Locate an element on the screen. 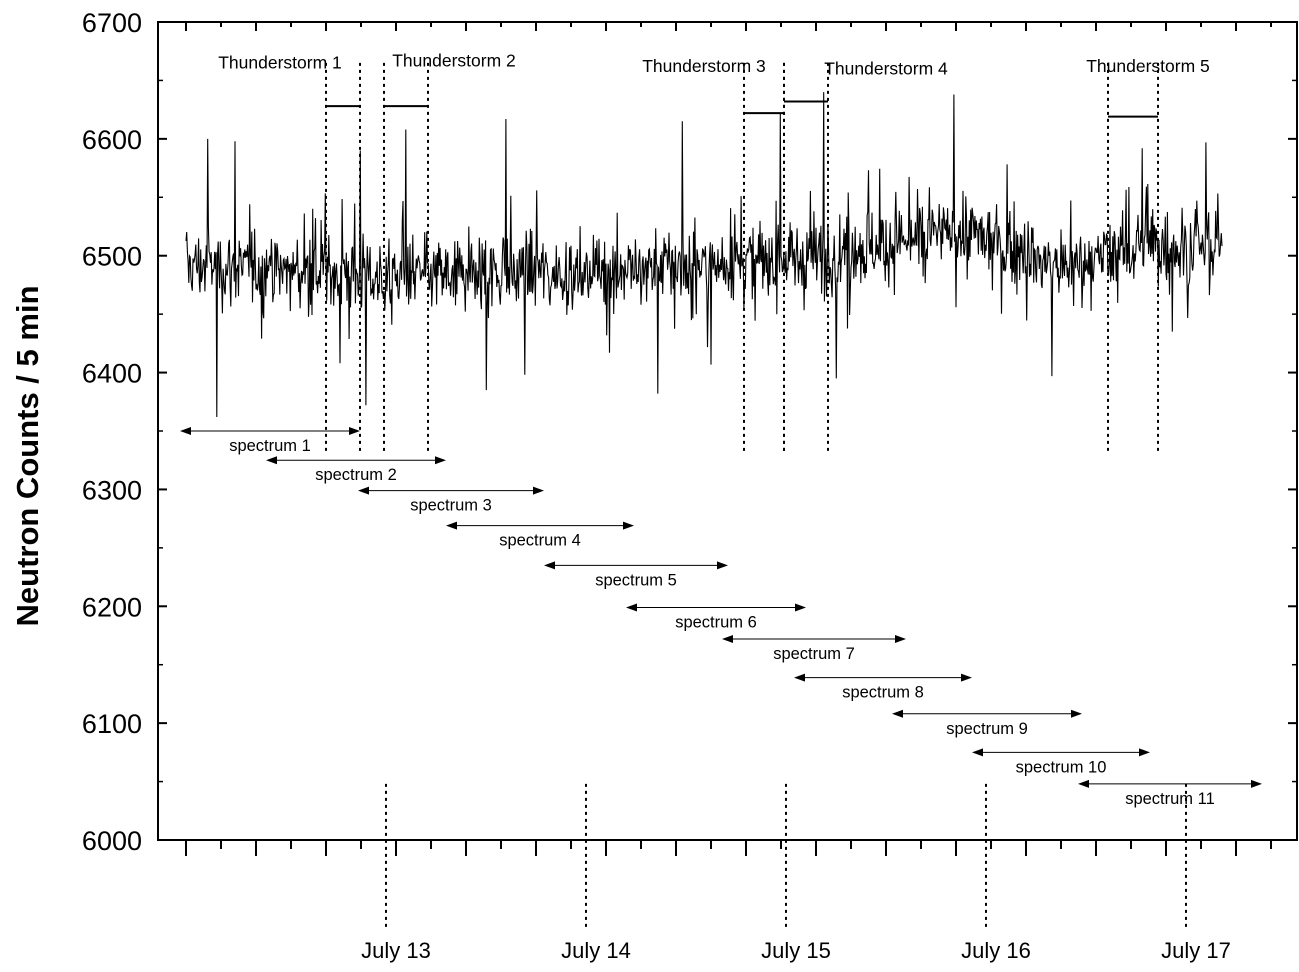 This screenshot has width=1299, height=972. thunderstorm-1-label: Thunderstorm 1 is located at coordinates (280, 63).